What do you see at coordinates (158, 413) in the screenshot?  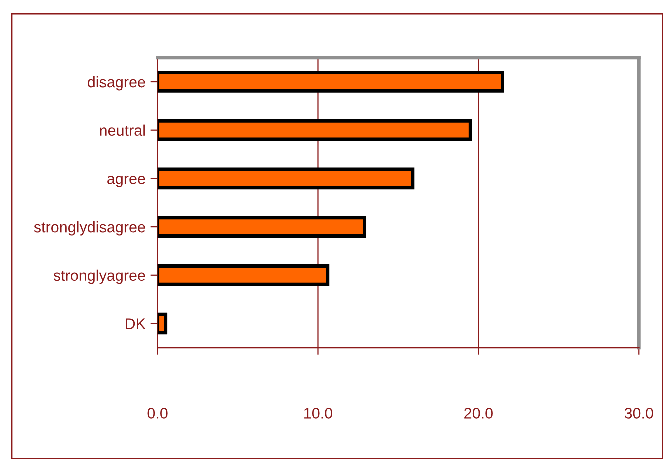 I see `x-tick-label: 0.0` at bounding box center [158, 413].